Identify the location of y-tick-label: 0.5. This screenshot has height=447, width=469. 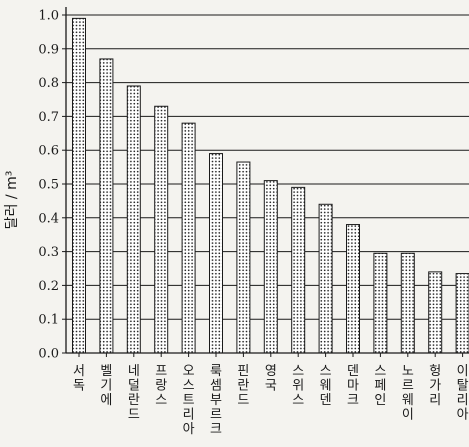
(48, 185).